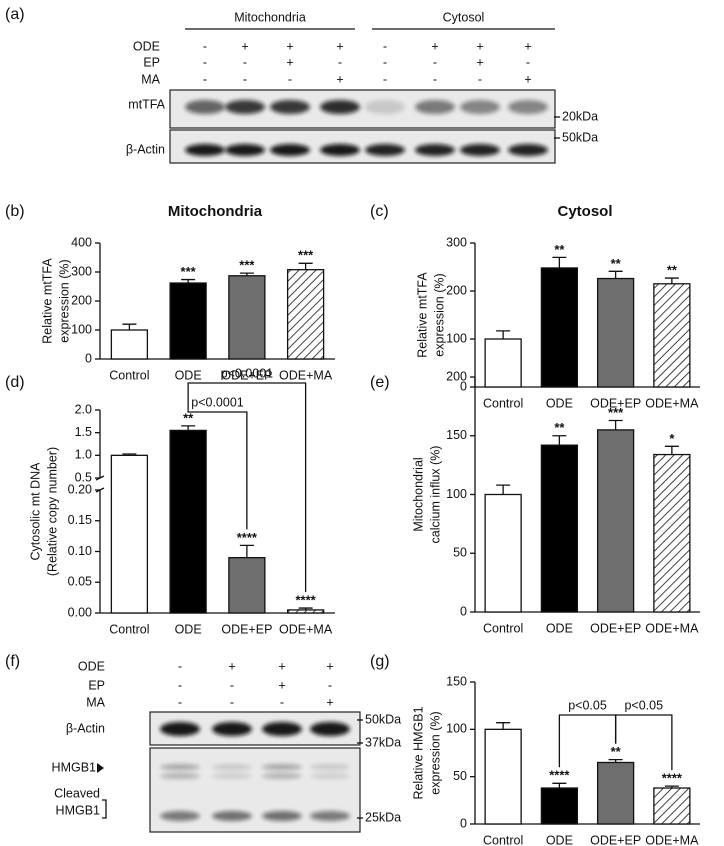 Image resolution: width=724 pixels, height=846 pixels. What do you see at coordinates (74, 767) in the screenshot?
I see `band-label: HMGB1` at bounding box center [74, 767].